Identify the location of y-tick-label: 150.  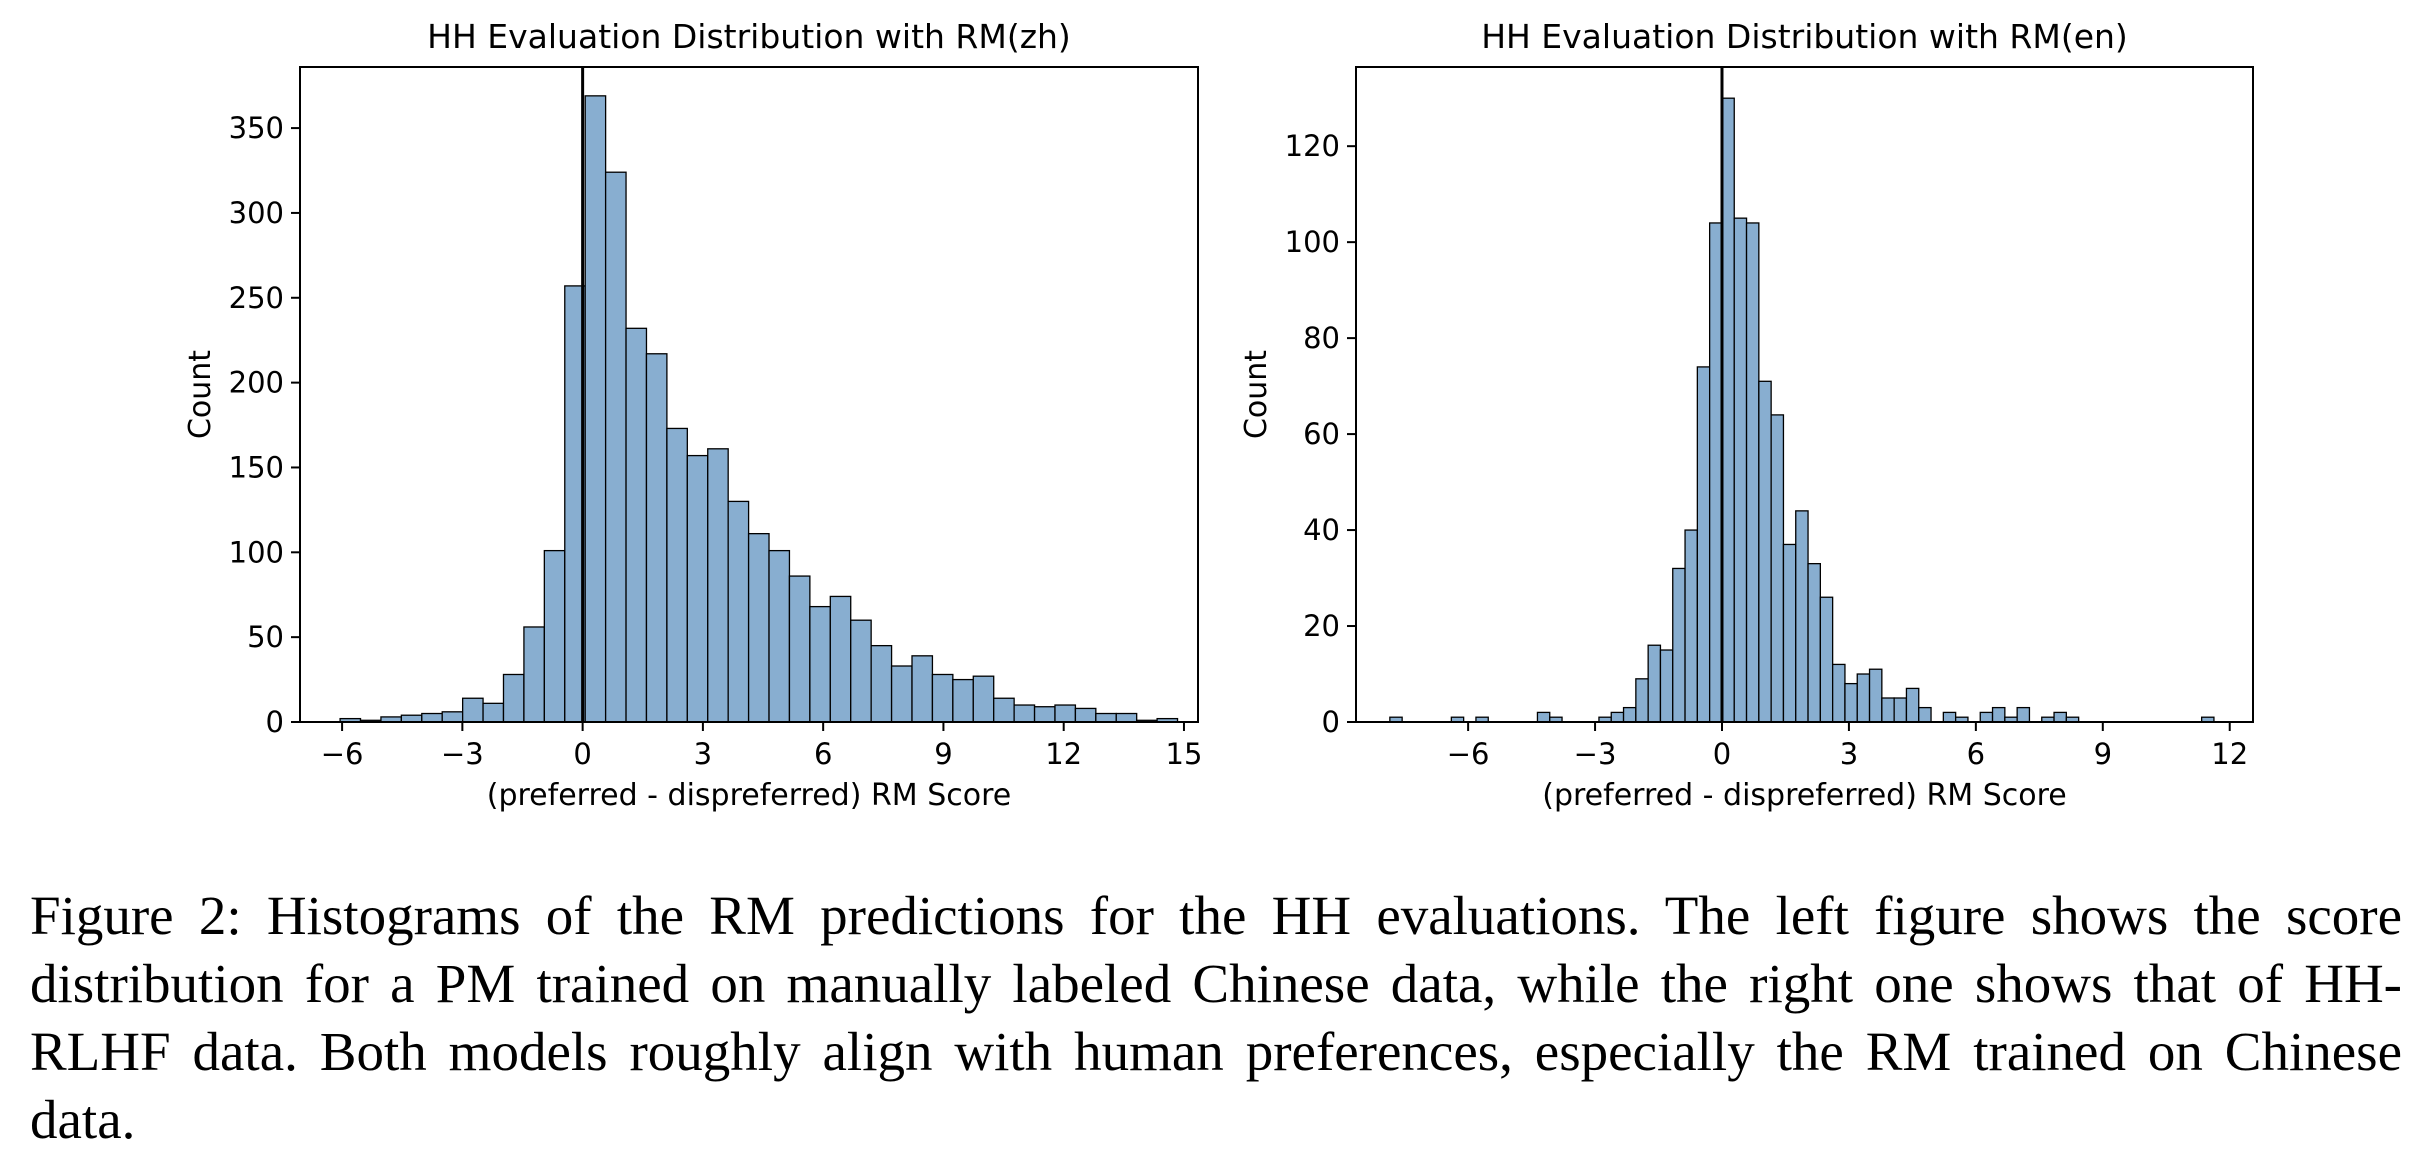
(256, 467).